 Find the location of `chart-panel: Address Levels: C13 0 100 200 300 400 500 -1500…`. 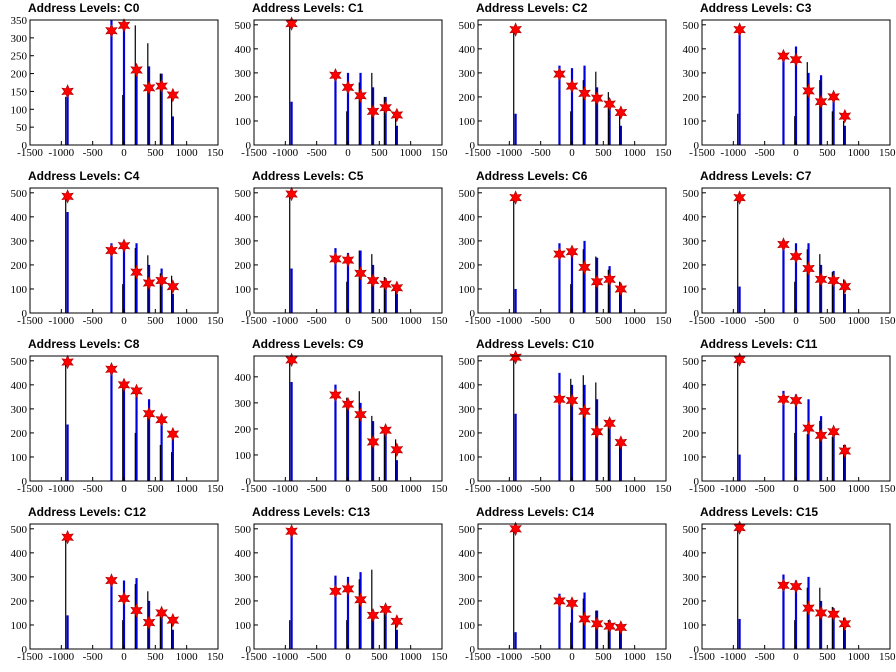

chart-panel: Address Levels: C13 0 100 200 300 400 500 -1500… is located at coordinates (336, 588).